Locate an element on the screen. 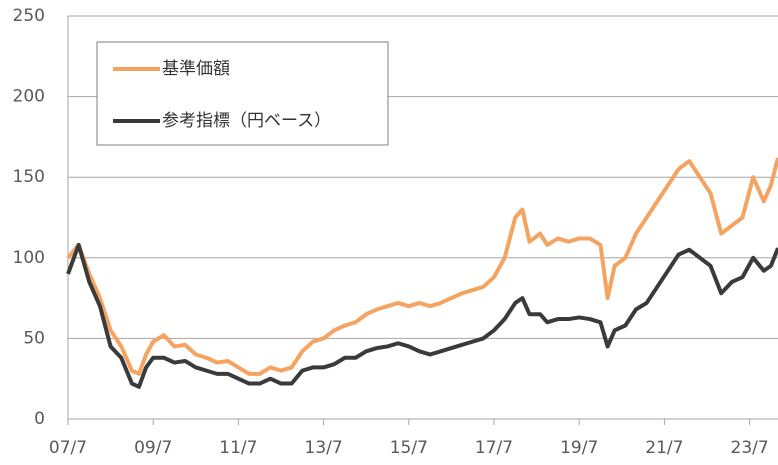 Image resolution: width=778 pixels, height=465 pixels. y-tick-label: 0 is located at coordinates (39, 419).